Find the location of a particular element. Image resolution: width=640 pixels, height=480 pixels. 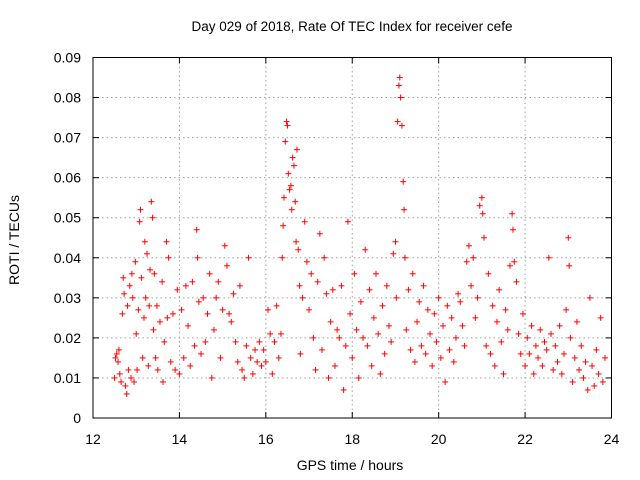

x-tick-label: 12 is located at coordinates (93, 439).